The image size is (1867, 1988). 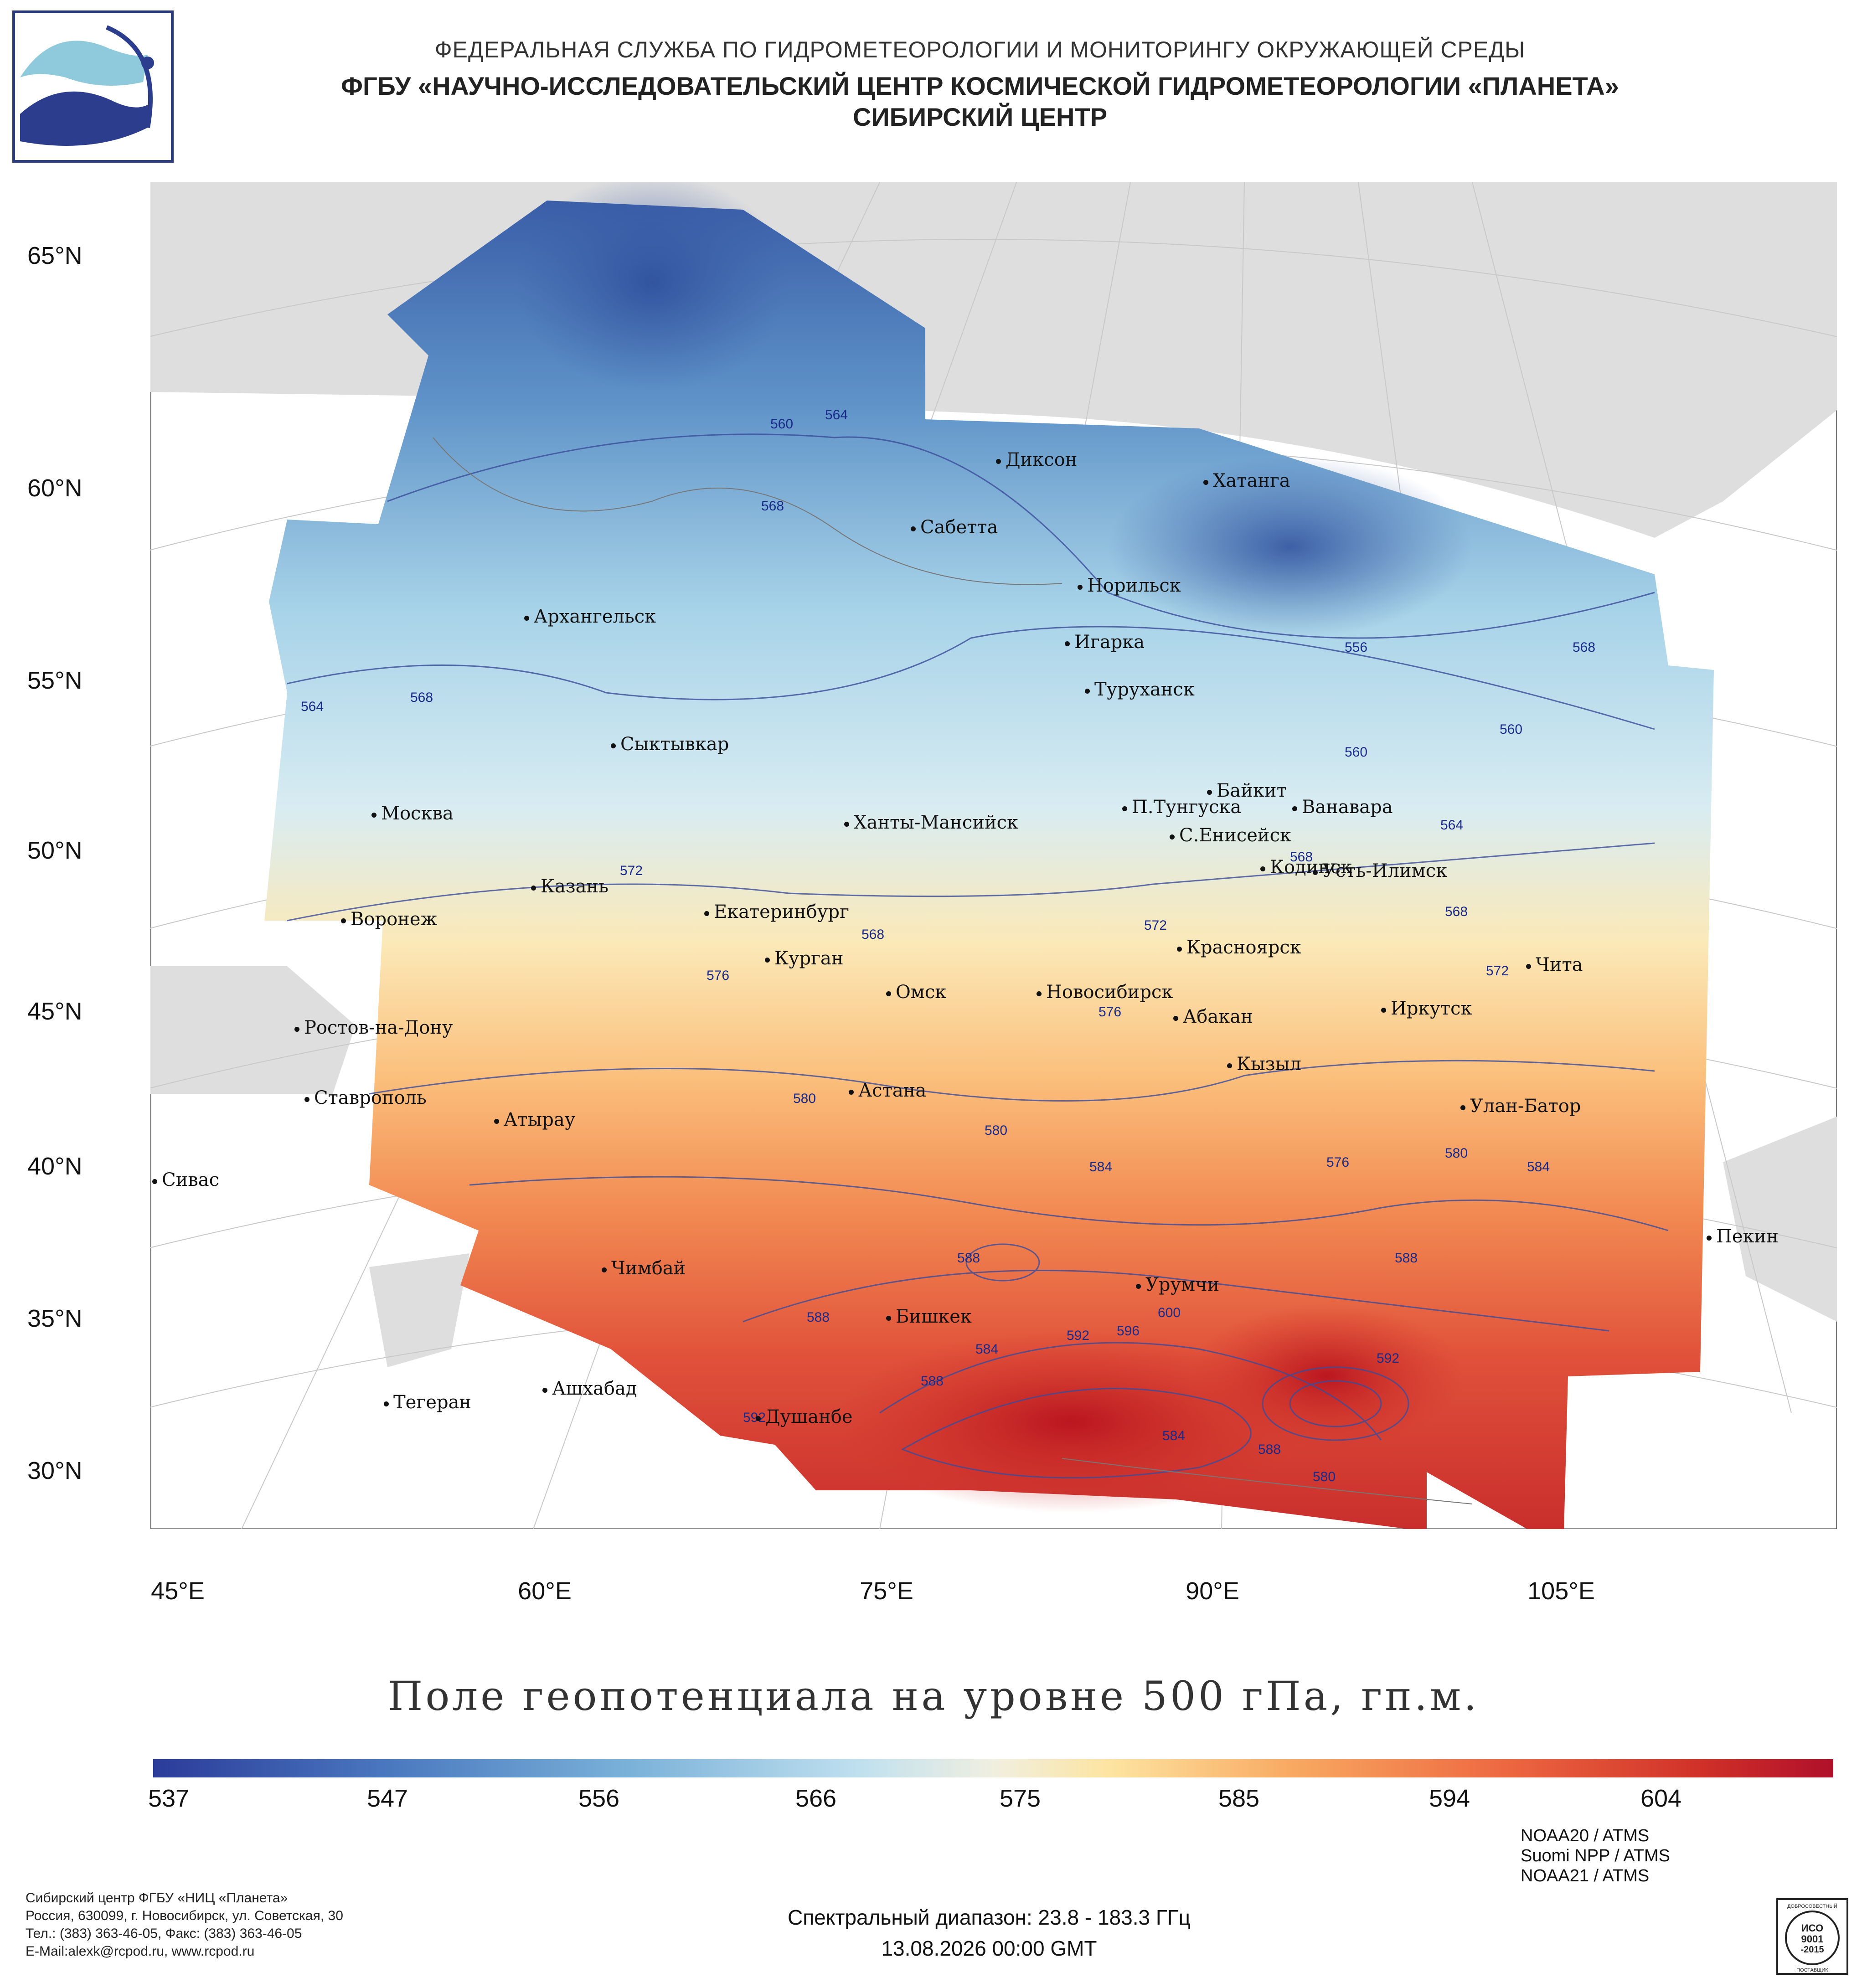 What do you see at coordinates (1585, 1876) in the screenshot?
I see `satellite-item: NOAA21 / ATMS` at bounding box center [1585, 1876].